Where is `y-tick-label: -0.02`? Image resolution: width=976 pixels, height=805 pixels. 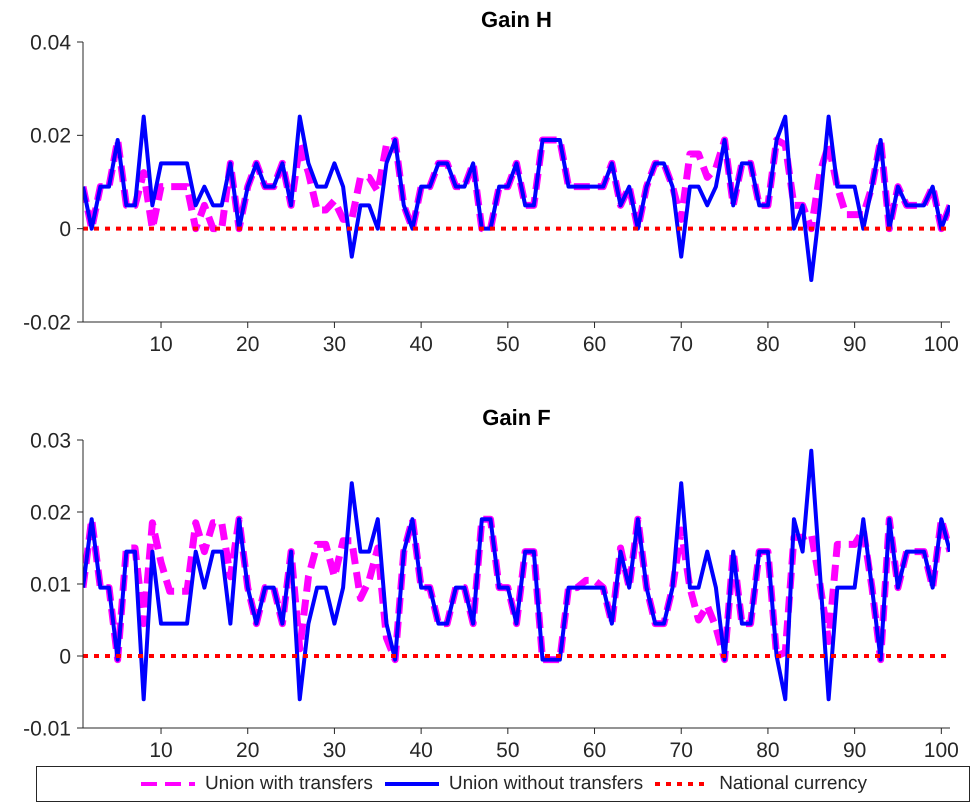
y-tick-label: -0.02 is located at coordinates (47, 322).